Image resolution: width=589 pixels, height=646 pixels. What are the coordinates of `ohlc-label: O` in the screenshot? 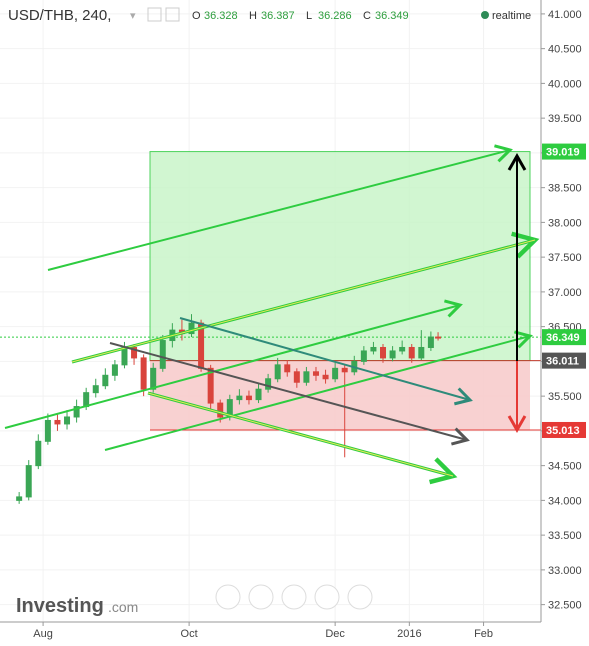 It's located at (196, 16).